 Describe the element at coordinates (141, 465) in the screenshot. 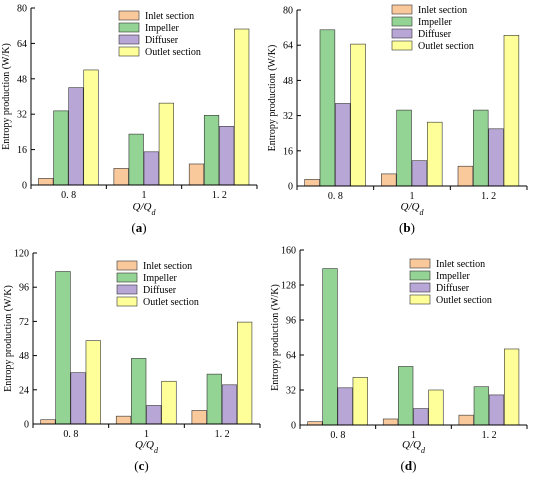

I see `panel-label: (c)` at that location.